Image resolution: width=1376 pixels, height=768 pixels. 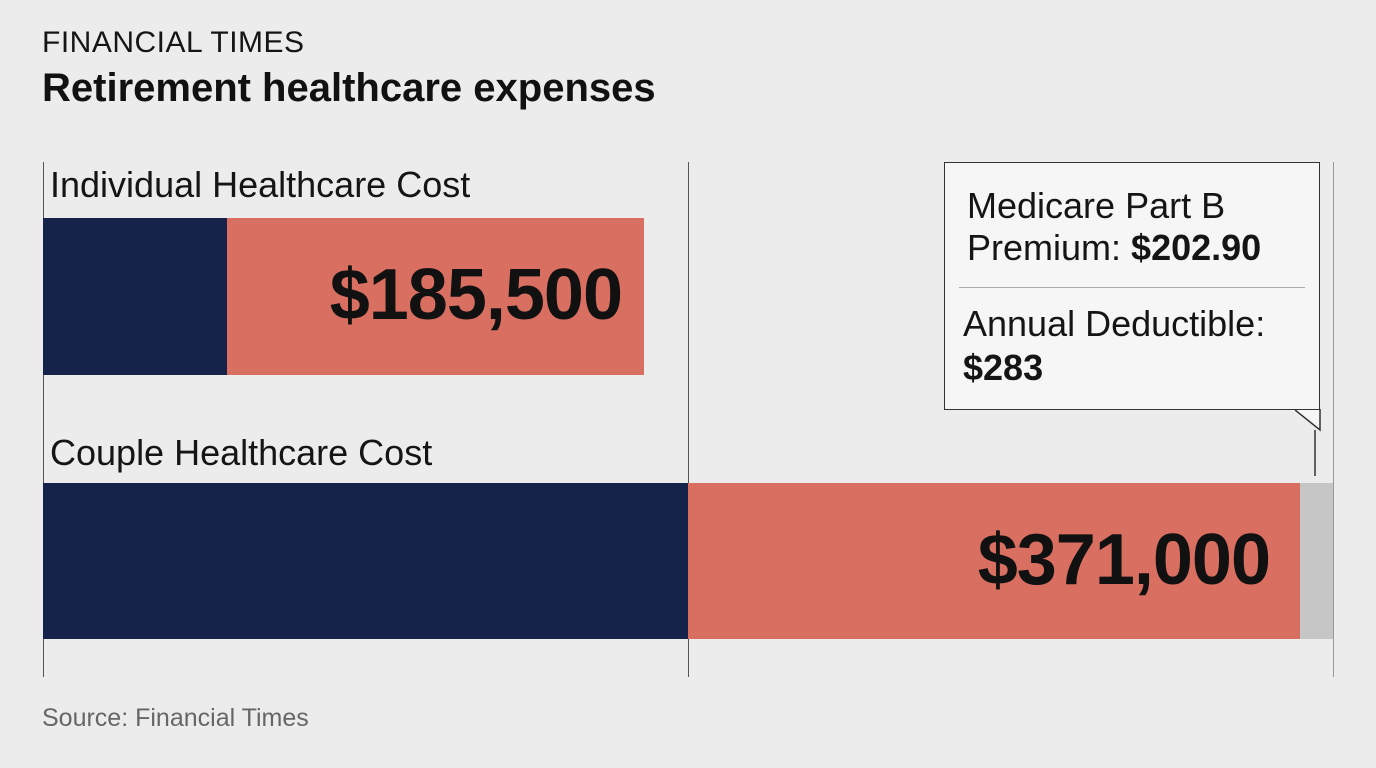 What do you see at coordinates (1003, 367) in the screenshot?
I see `callout-deductible-value: $283` at bounding box center [1003, 367].